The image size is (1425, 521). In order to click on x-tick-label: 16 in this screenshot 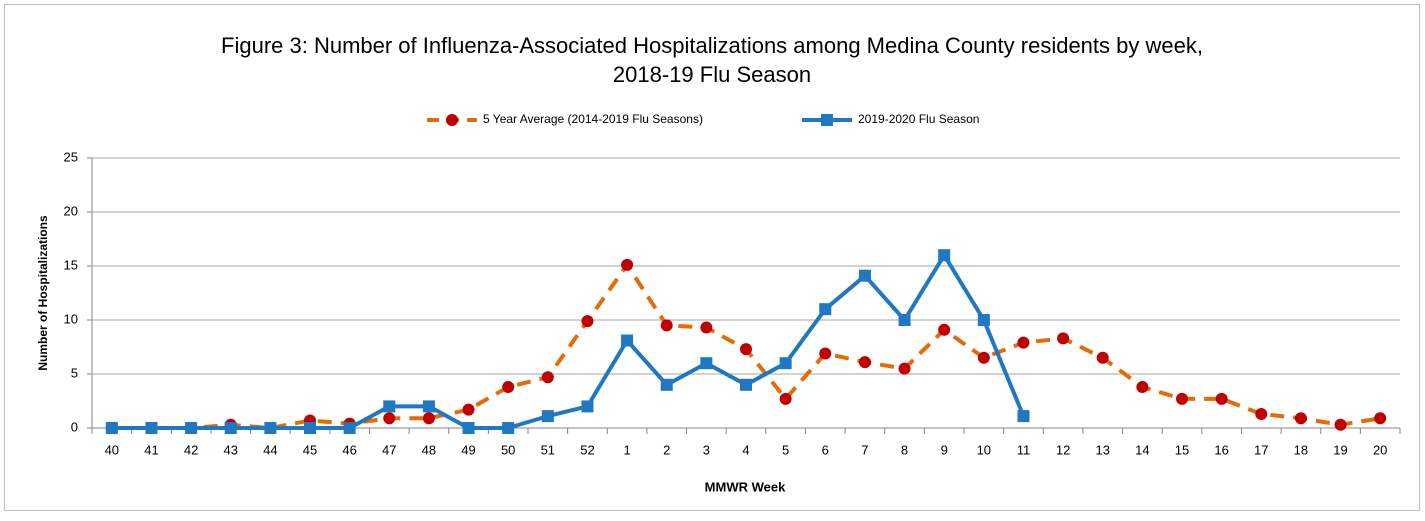, I will do `click(1221, 449)`.